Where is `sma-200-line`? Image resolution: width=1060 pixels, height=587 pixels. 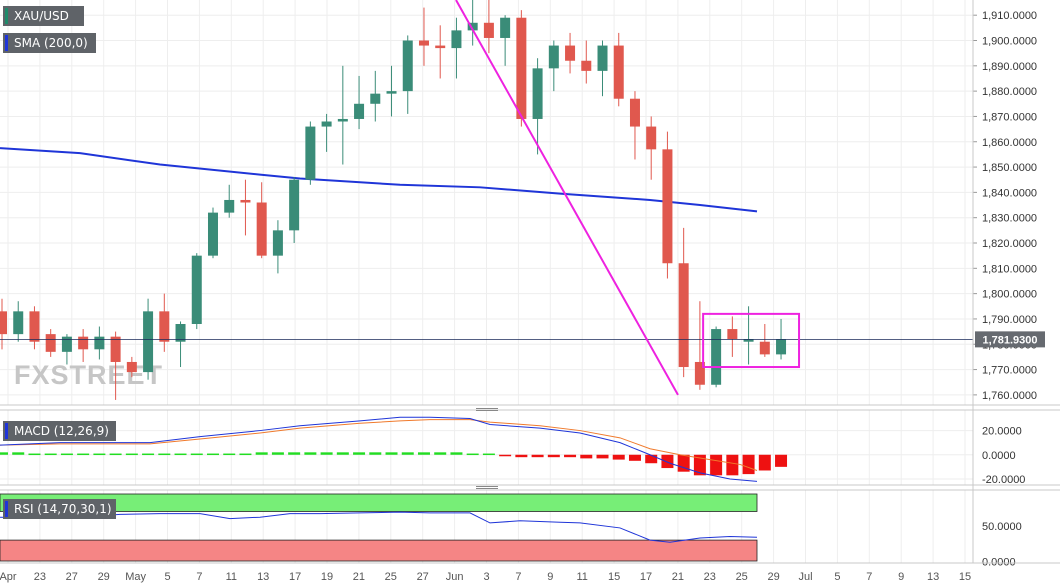
sma-200-line is located at coordinates (379, 180).